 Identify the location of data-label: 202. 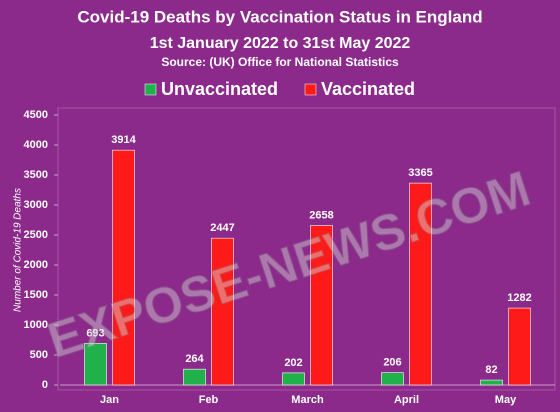
(293, 363).